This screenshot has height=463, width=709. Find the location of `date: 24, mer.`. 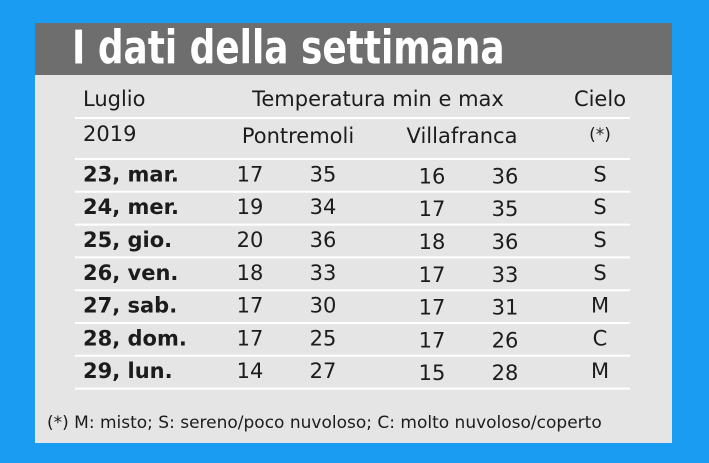

date: 24, mer. is located at coordinates (131, 207).